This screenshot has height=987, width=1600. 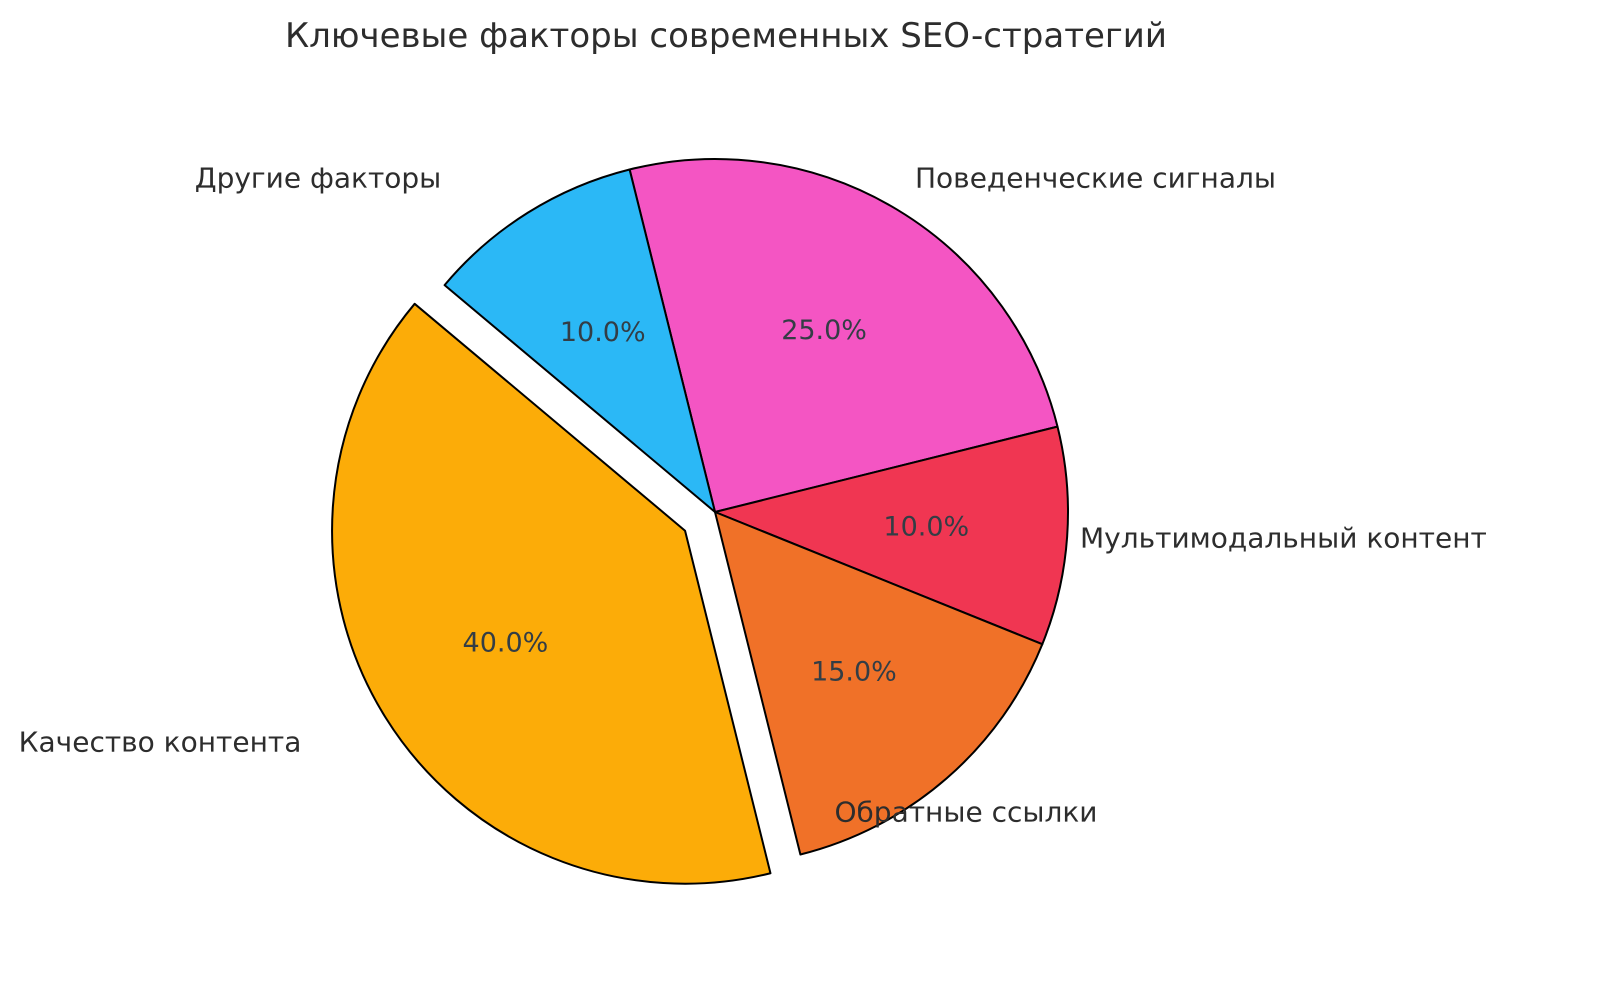 I want to click on pie-percent-label-3: 15.0%, so click(x=854, y=671).